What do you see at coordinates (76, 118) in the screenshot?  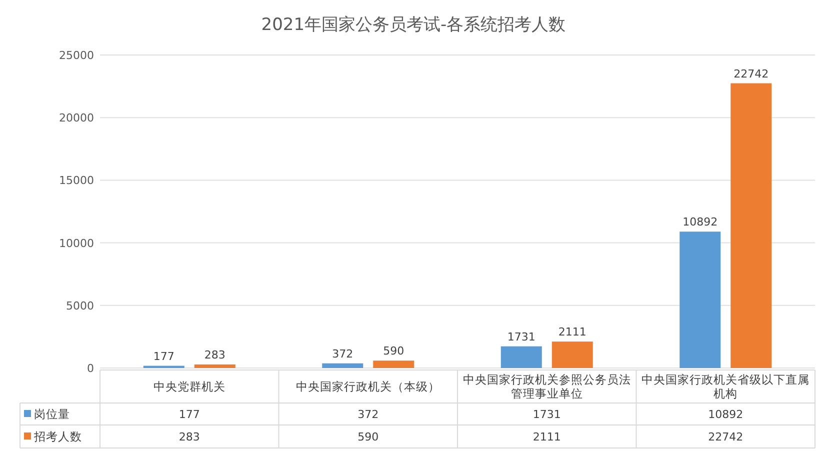 I see `ytick: 20000` at bounding box center [76, 118].